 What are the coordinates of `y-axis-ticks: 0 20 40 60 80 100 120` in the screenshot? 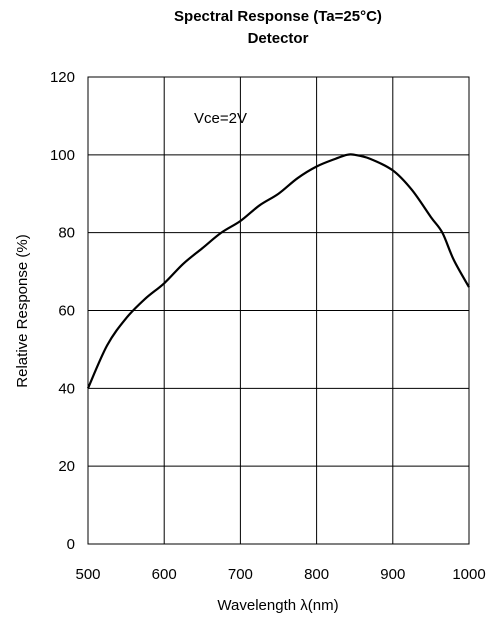 It's located at (62, 311).